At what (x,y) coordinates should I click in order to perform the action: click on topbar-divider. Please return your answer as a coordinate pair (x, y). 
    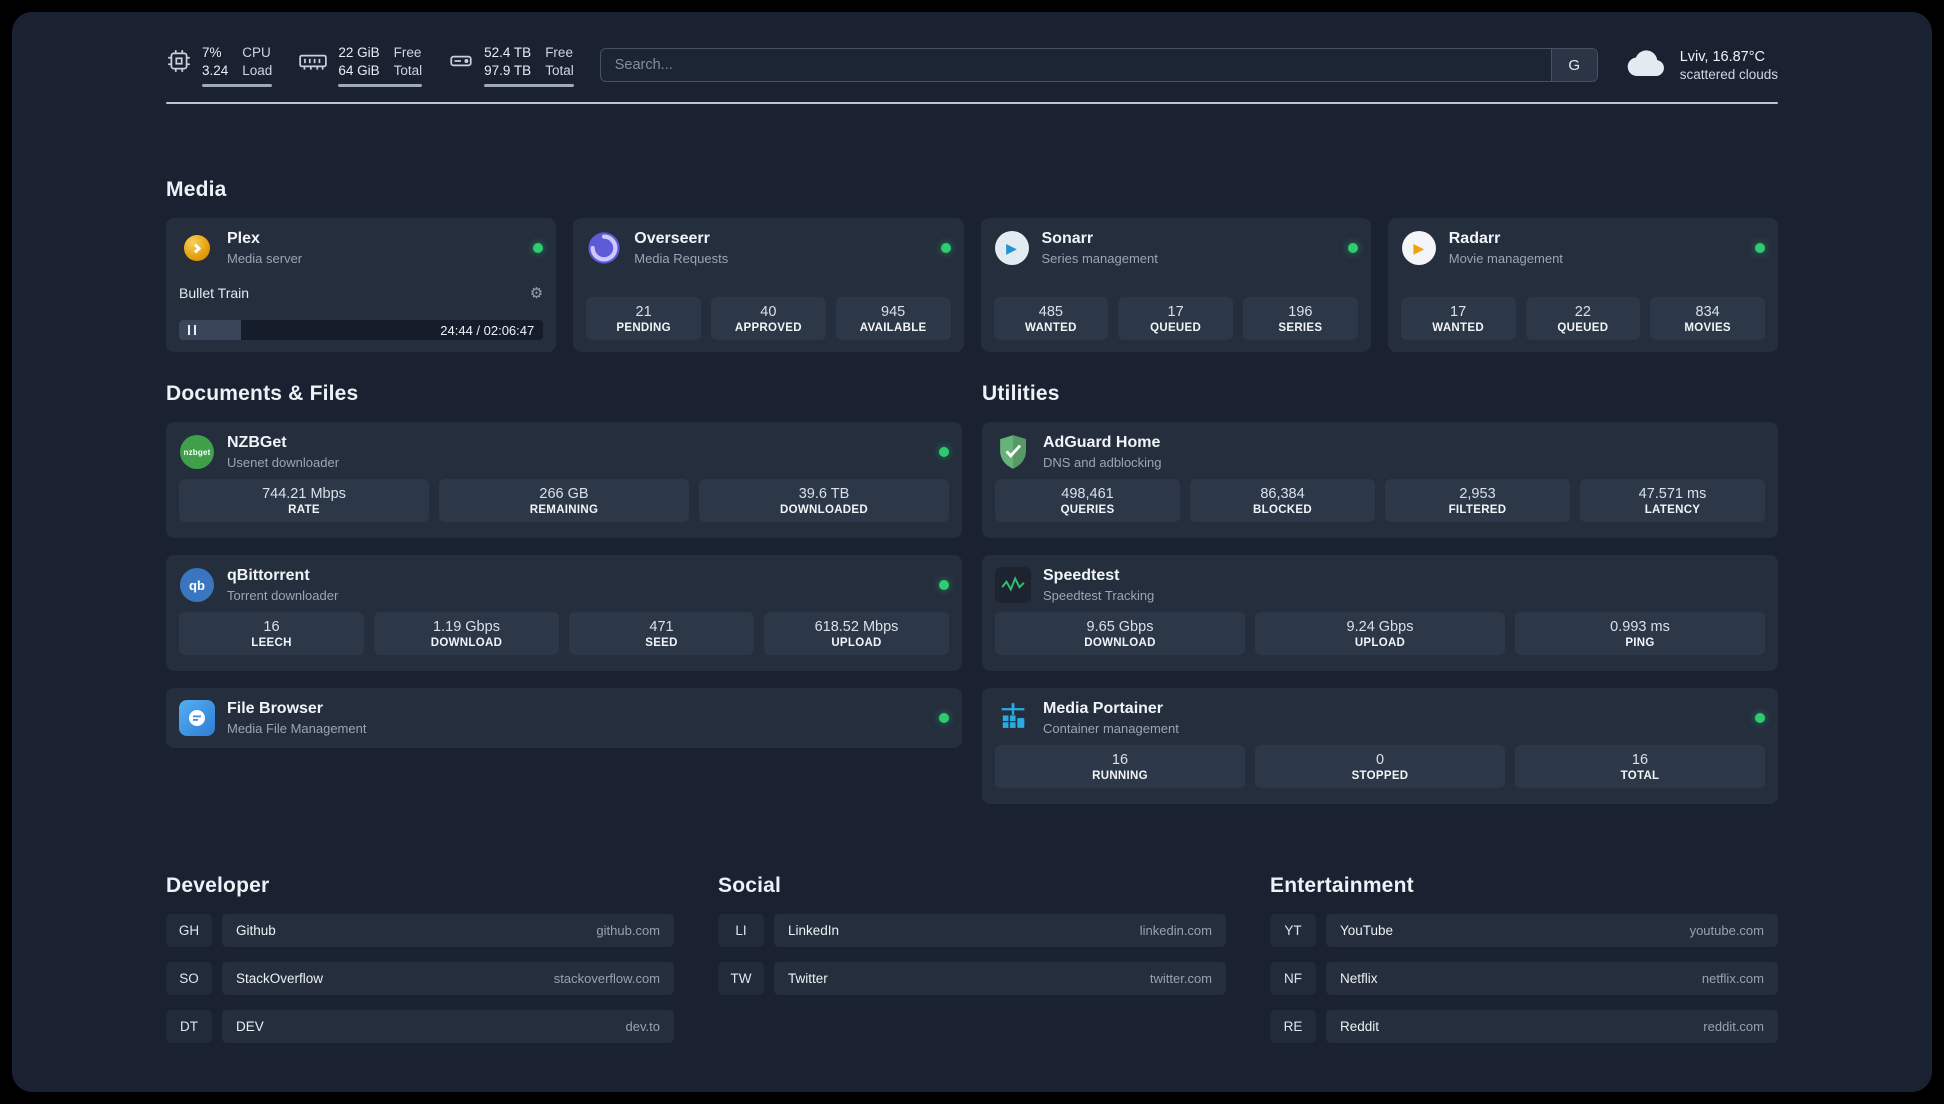
    Looking at the image, I should click on (972, 103).